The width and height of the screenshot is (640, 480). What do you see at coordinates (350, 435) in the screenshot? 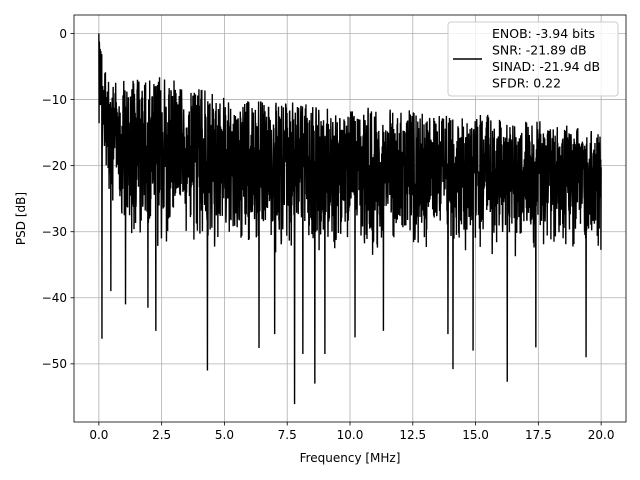
I see `x-tick-label: 10.0` at bounding box center [350, 435].